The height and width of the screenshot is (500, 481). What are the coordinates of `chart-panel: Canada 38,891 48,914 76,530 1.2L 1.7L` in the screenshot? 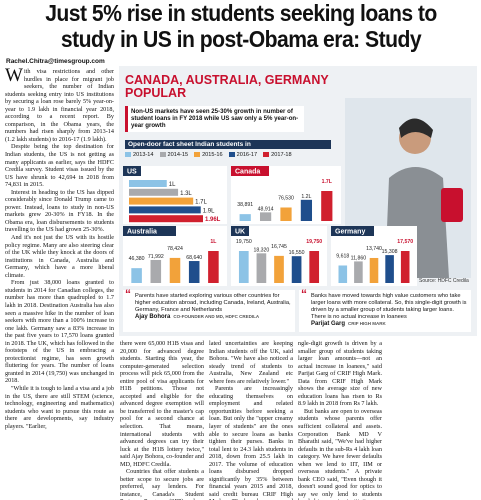 It's located at (286, 195).